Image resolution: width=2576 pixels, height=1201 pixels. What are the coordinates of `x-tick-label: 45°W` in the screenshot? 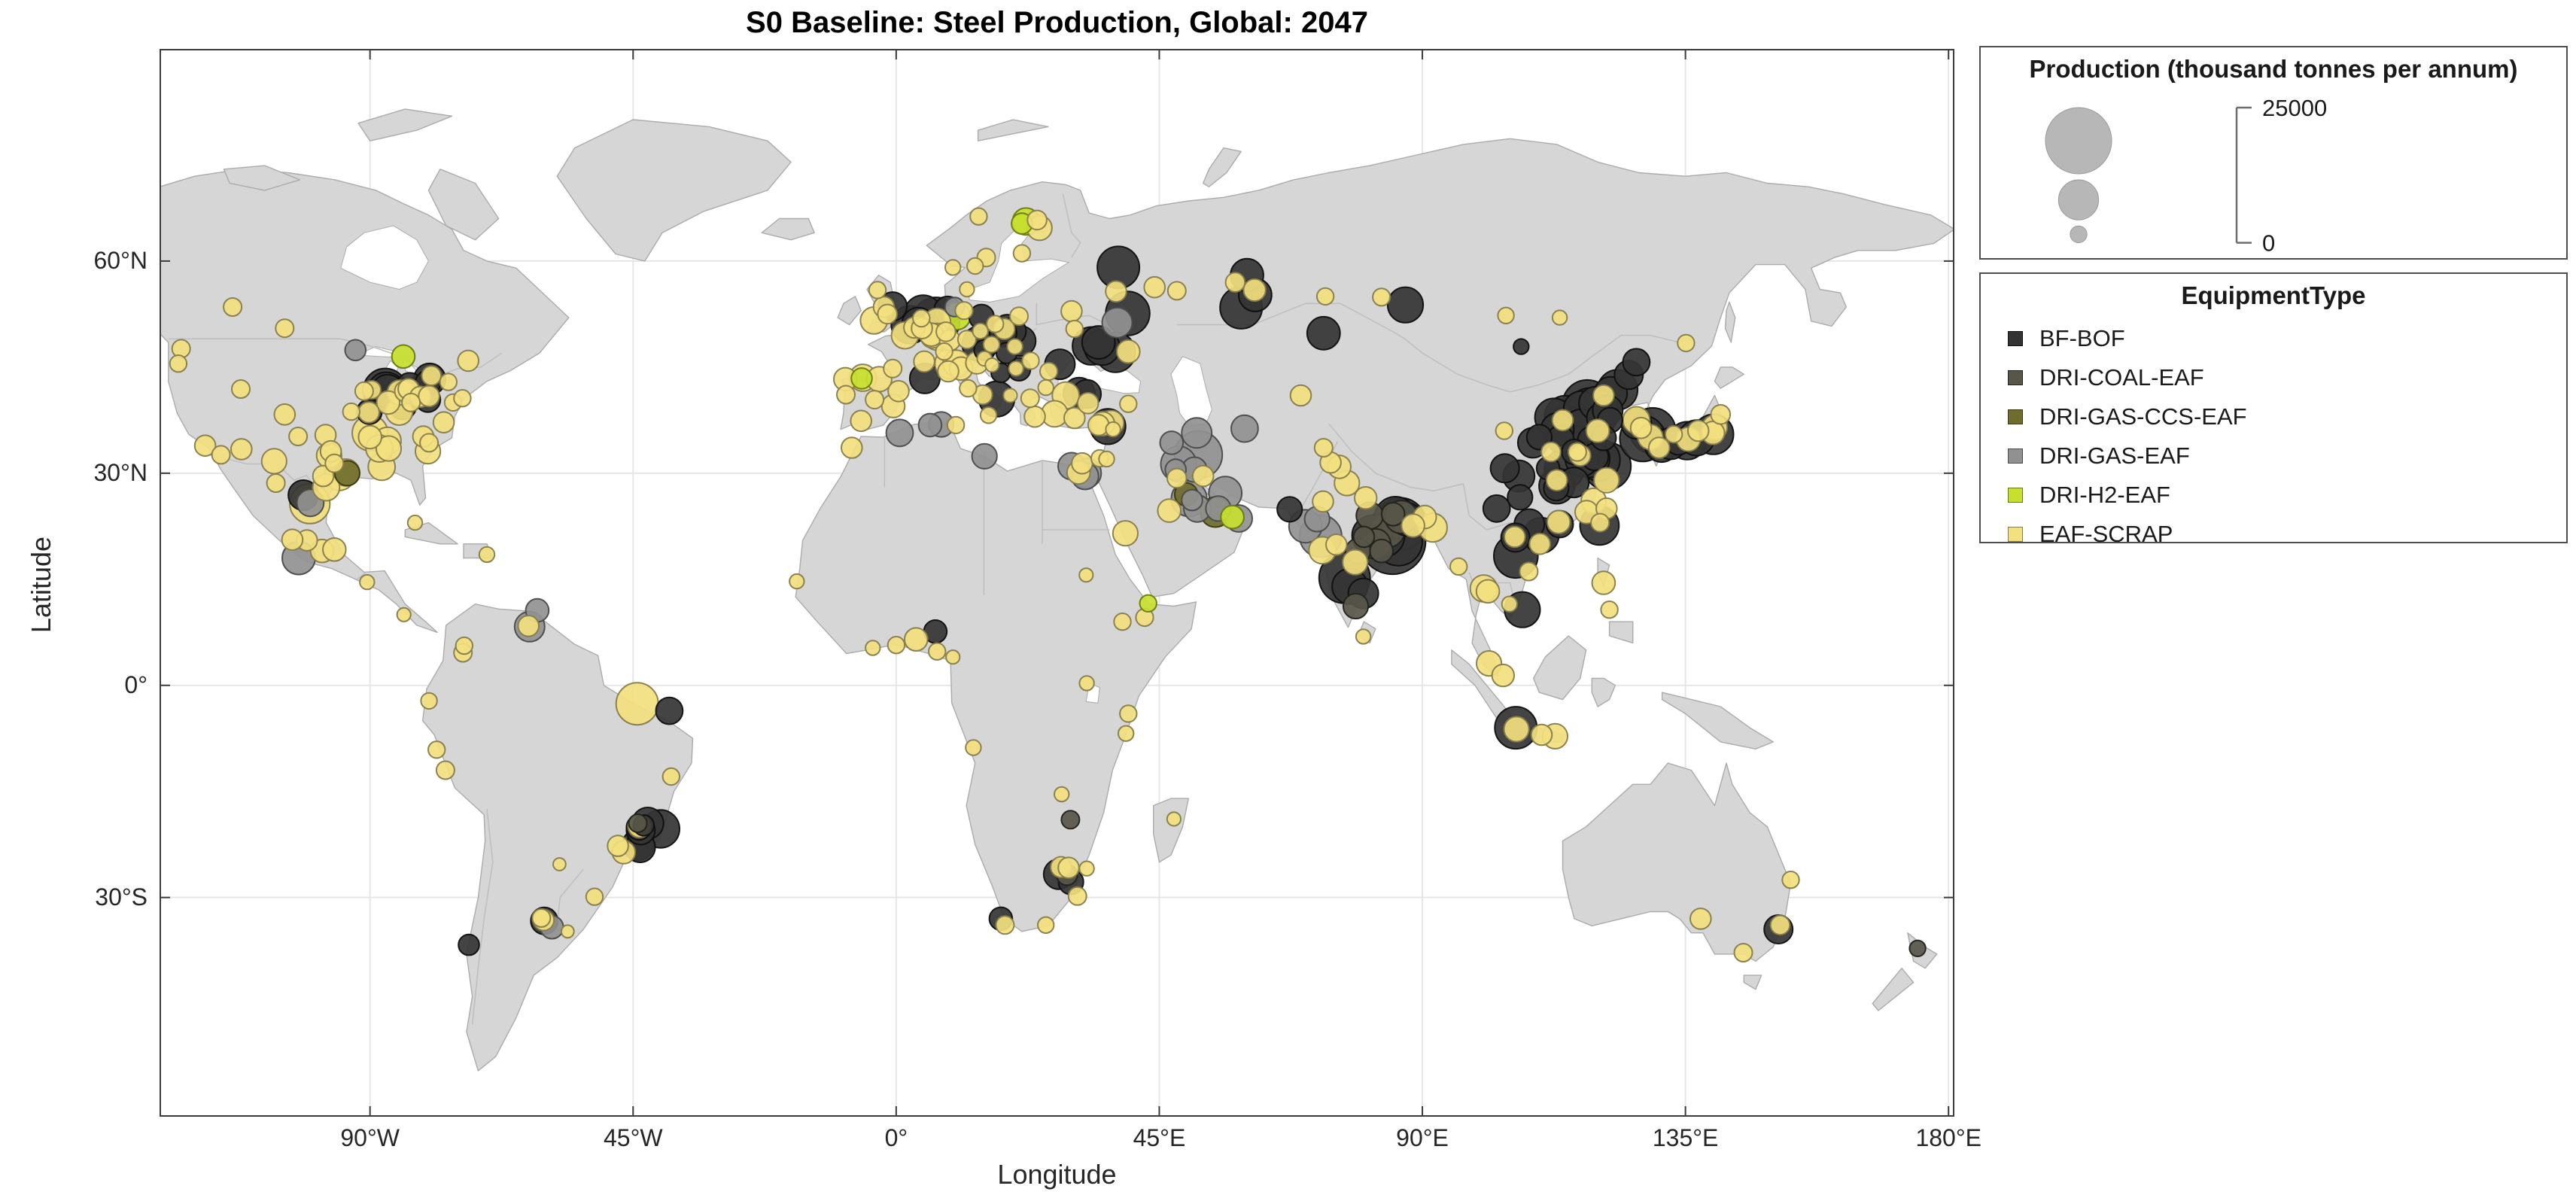 It's located at (633, 1138).